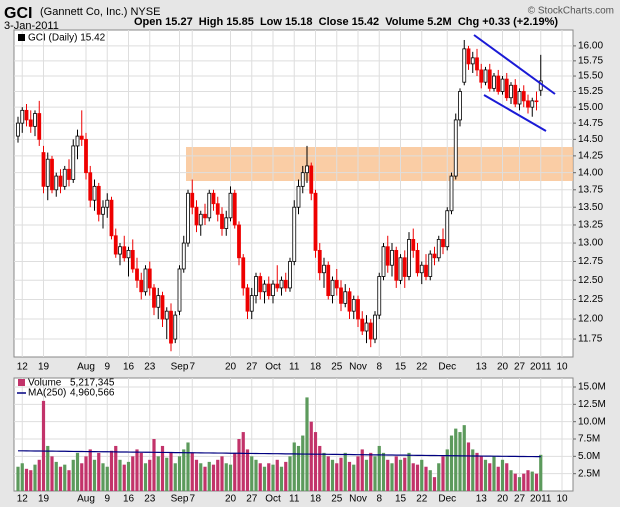 Image resolution: width=620 pixels, height=507 pixels. Describe the element at coordinates (590, 172) in the screenshot. I see `y-tick-label: 14.00` at that location.